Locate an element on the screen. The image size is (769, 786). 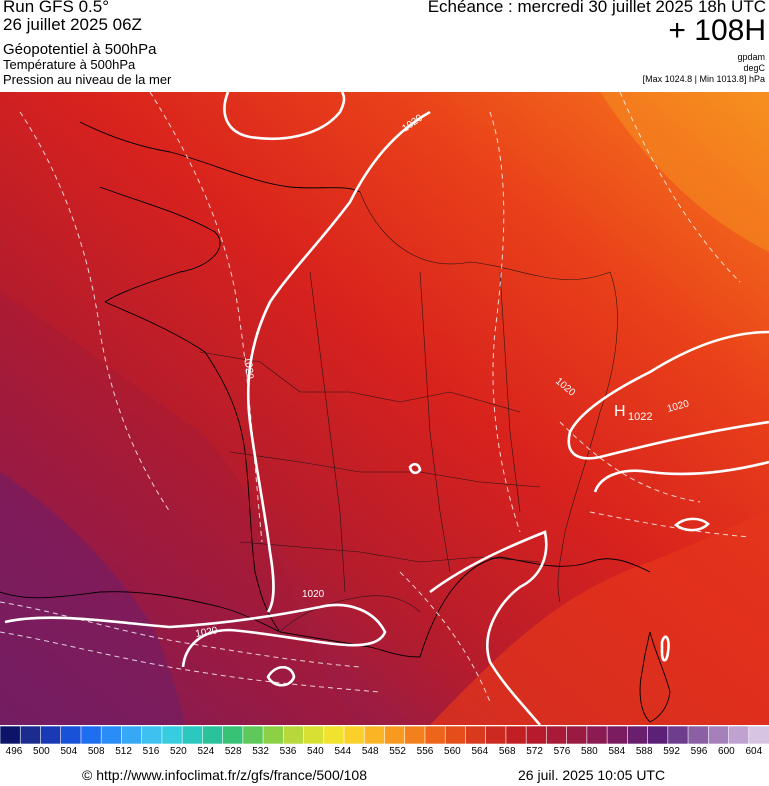
scale-label: 568 is located at coordinates (507, 751).